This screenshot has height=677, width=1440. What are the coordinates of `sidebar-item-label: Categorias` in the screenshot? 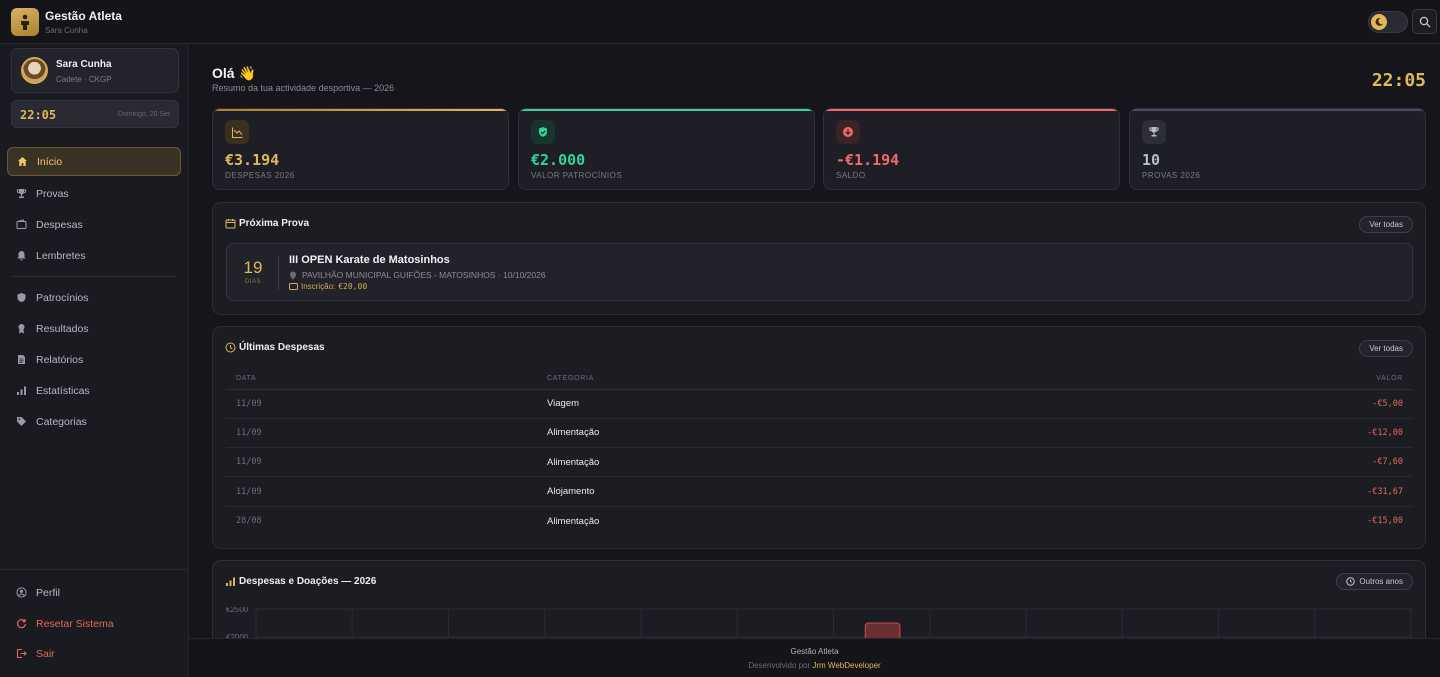 It's located at (61, 421).